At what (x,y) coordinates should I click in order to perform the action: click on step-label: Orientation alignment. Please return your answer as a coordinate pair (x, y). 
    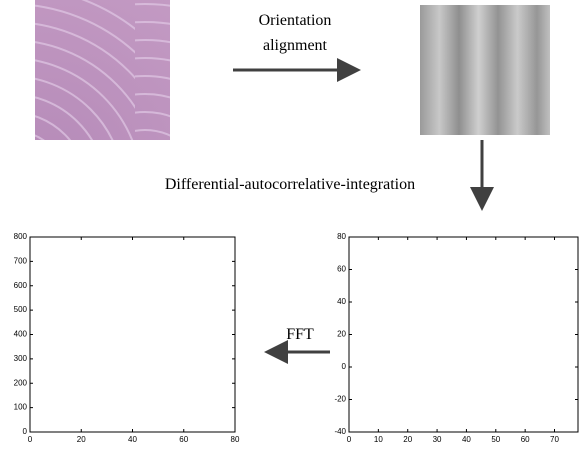
    Looking at the image, I should click on (295, 33).